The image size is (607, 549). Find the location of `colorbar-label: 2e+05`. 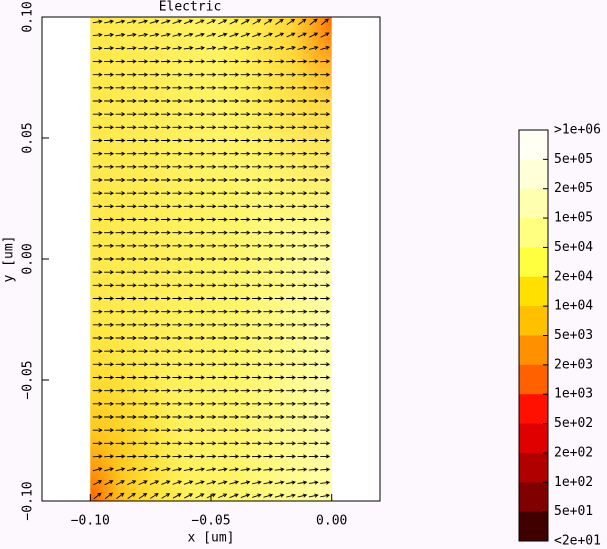

colorbar-label: 2e+05 is located at coordinates (573, 188).